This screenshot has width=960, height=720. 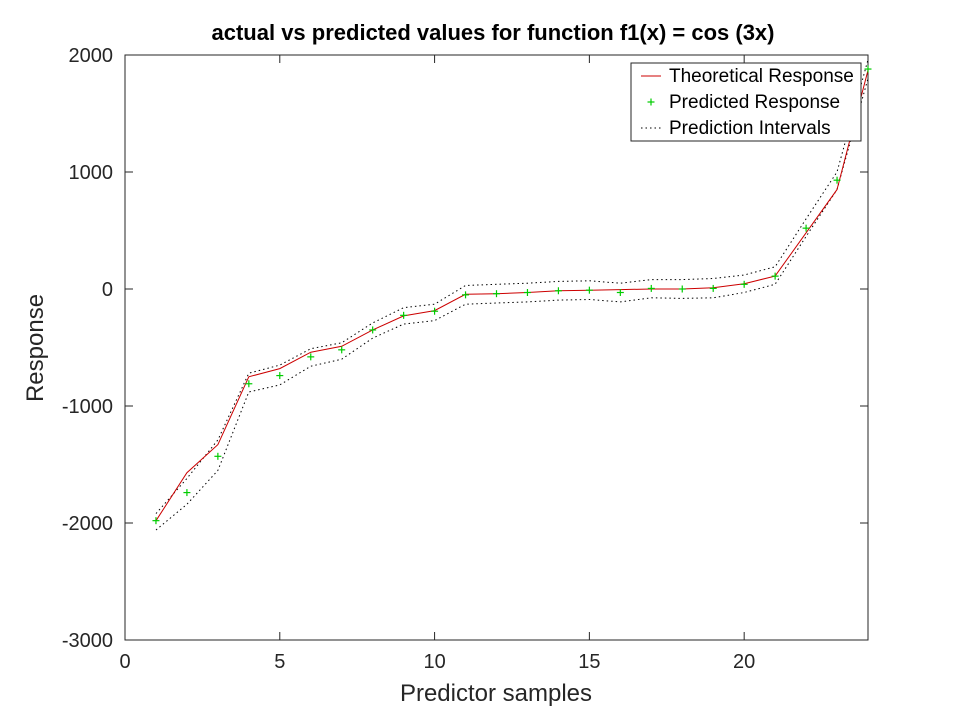 What do you see at coordinates (496, 693) in the screenshot?
I see `x-axis-label: Predictor samples` at bounding box center [496, 693].